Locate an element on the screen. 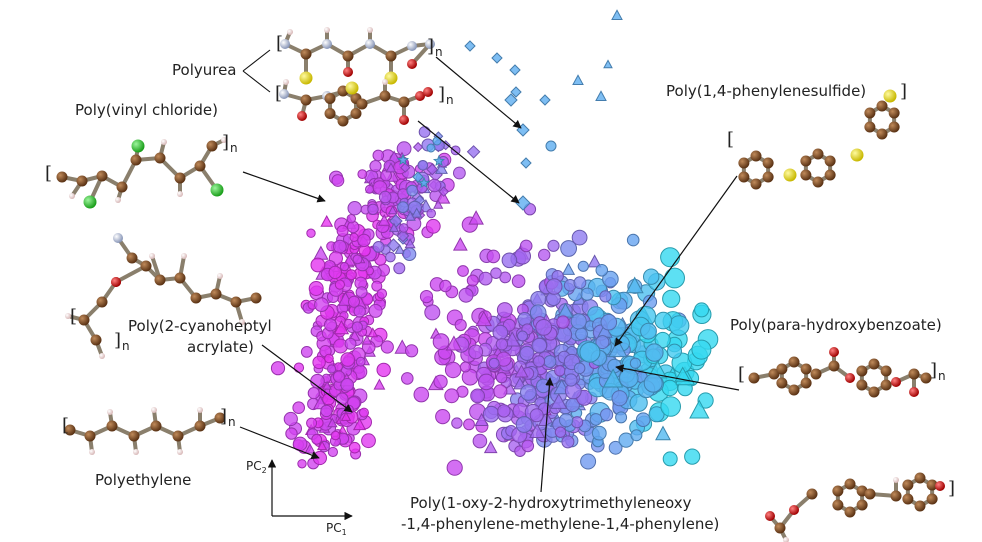  polymer-n-subscript: n is located at coordinates (232, 422).